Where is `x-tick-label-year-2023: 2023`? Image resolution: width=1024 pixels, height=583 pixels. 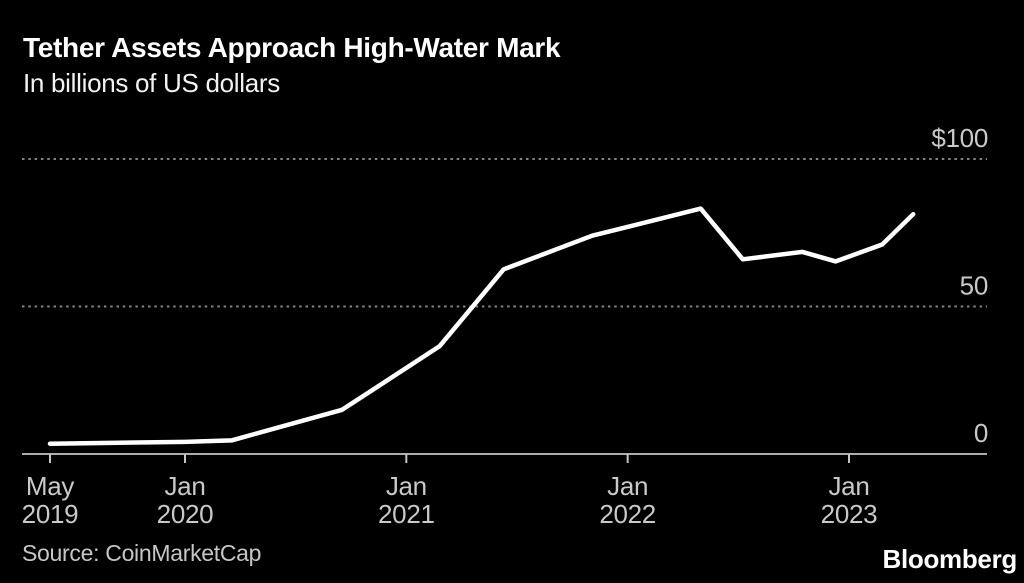
x-tick-label-year-2023: 2023 is located at coordinates (849, 514).